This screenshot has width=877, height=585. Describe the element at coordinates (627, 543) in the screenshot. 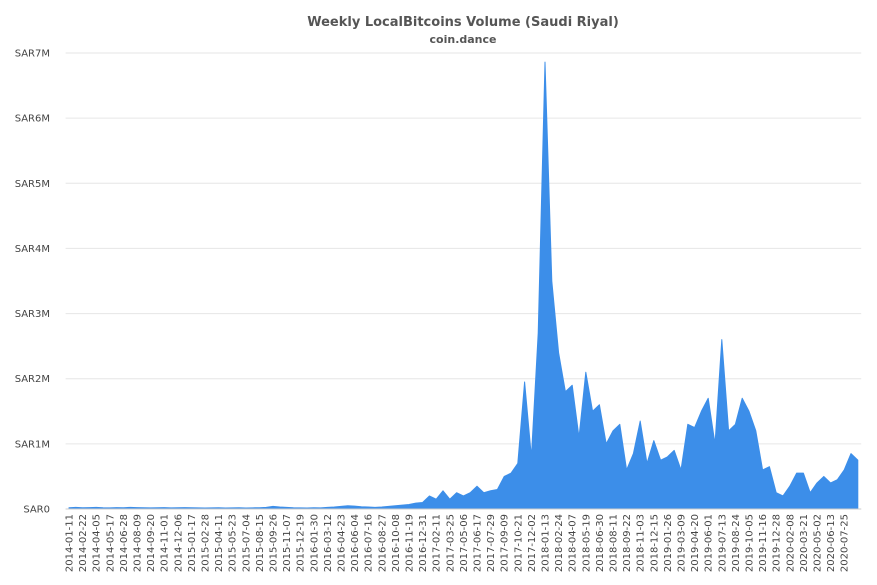

I see `x-tick-label: 2018-09-22` at that location.